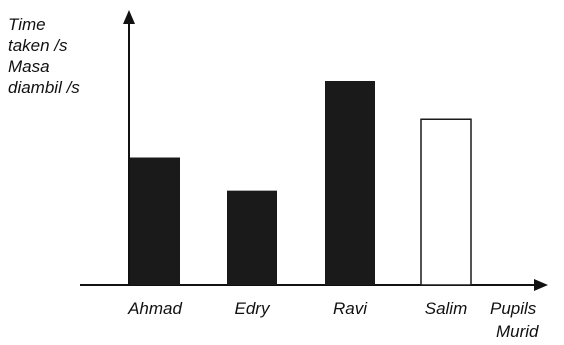  What do you see at coordinates (252, 237) in the screenshot?
I see `bar-edry` at bounding box center [252, 237].